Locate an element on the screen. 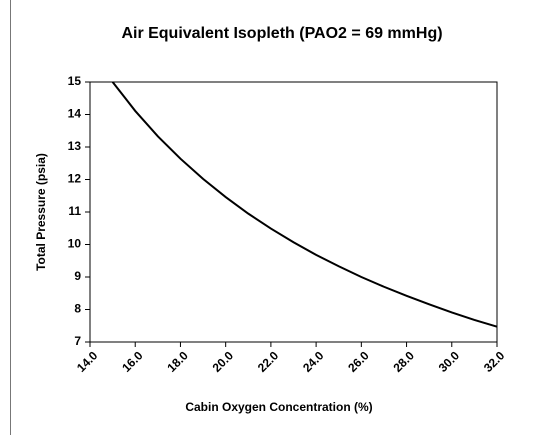 Image resolution: width=544 pixels, height=435 pixels. chart-title: Air Equivalent Isopleth (PAO2 = 69 mmHg) is located at coordinates (281, 33).